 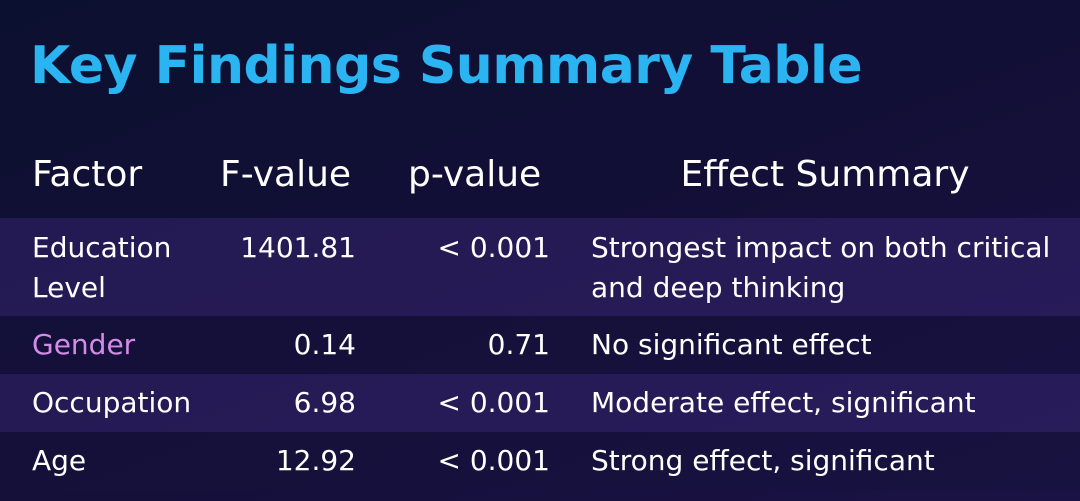 I want to click on factor-cell: Age, so click(x=59, y=460).